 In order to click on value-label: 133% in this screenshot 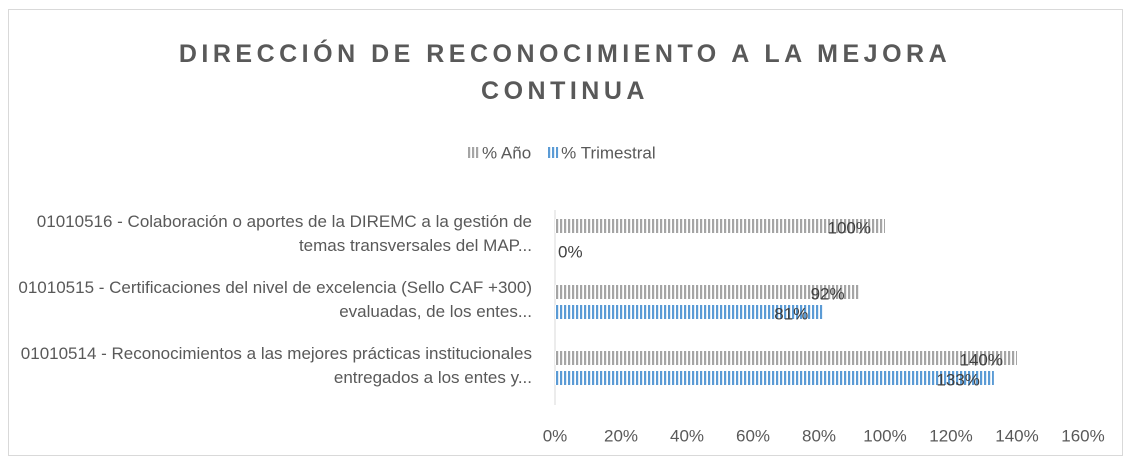, I will do `click(957, 379)`.